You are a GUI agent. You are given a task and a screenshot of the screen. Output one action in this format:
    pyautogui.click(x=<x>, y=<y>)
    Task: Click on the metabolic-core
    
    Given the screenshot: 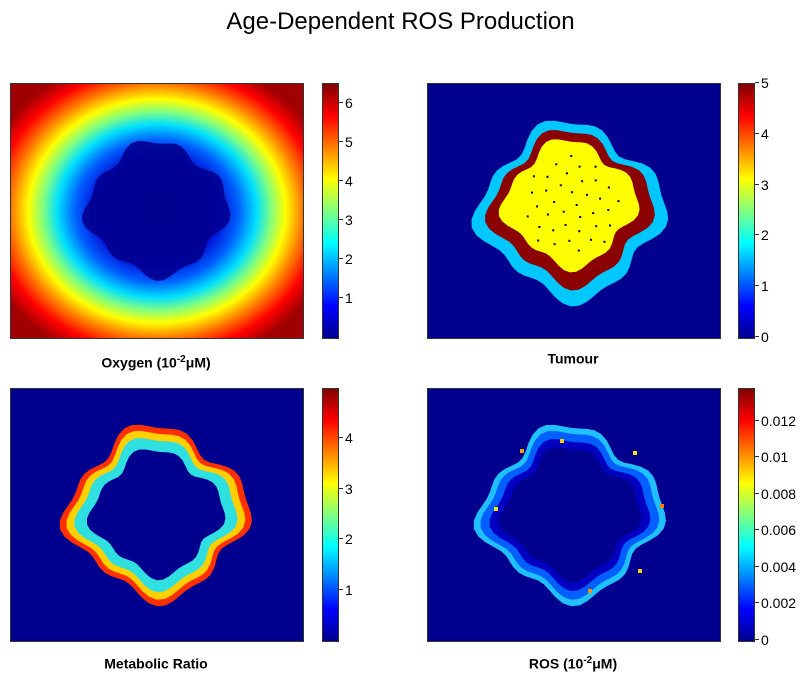 What is the action you would take?
    pyautogui.click(x=156, y=515)
    